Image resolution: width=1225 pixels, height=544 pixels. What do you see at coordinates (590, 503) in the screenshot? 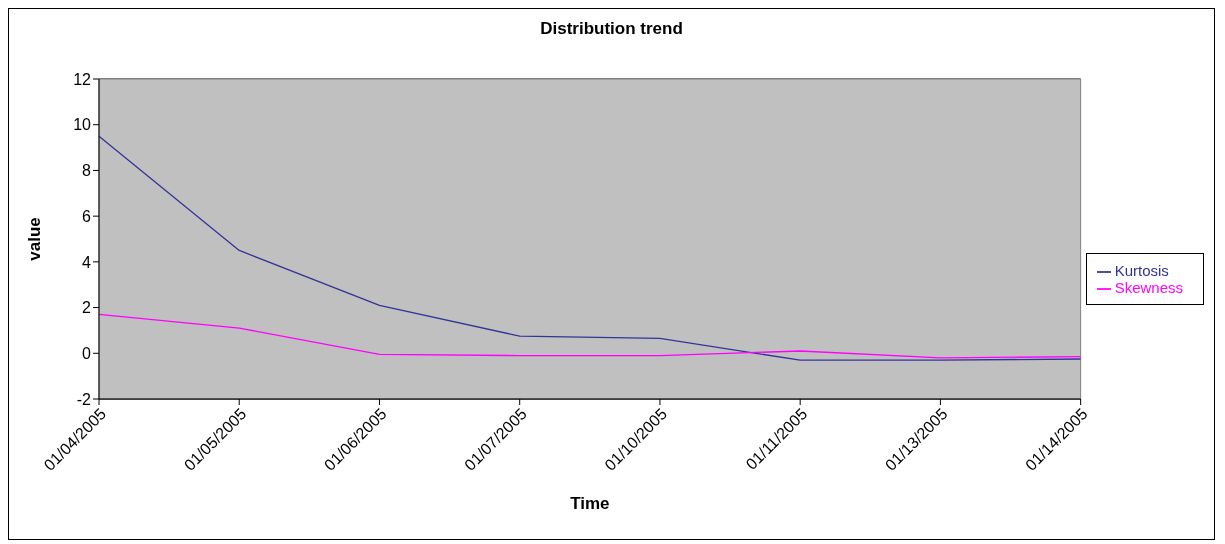
I see `x-axis-title: Time` at bounding box center [590, 503].